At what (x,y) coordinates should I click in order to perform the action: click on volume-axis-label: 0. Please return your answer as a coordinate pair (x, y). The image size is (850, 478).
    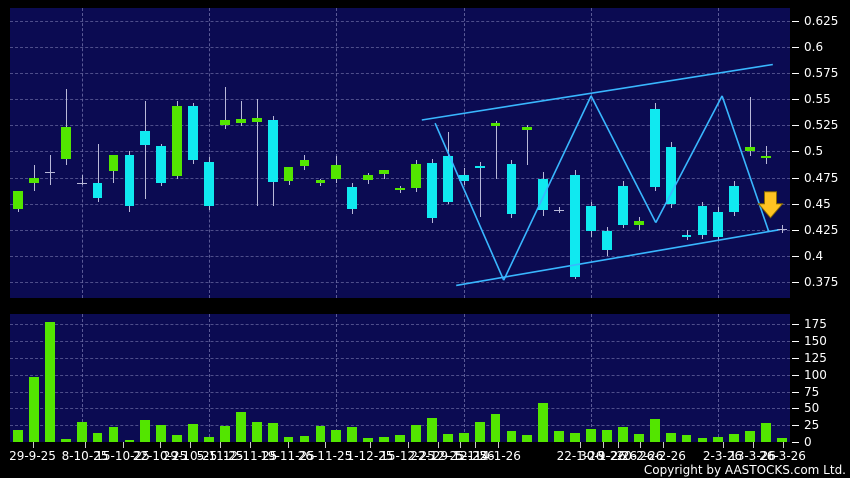
    Looking at the image, I should click on (808, 442).